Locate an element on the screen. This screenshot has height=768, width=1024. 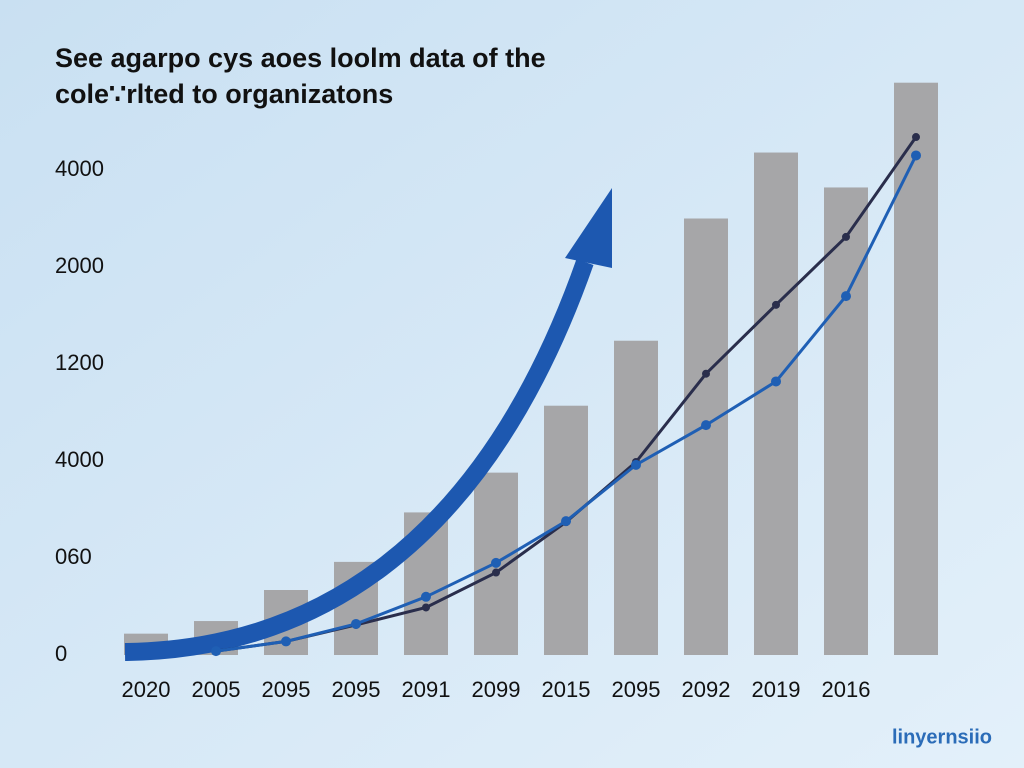
y-tick-label: 060 is located at coordinates (73, 556).